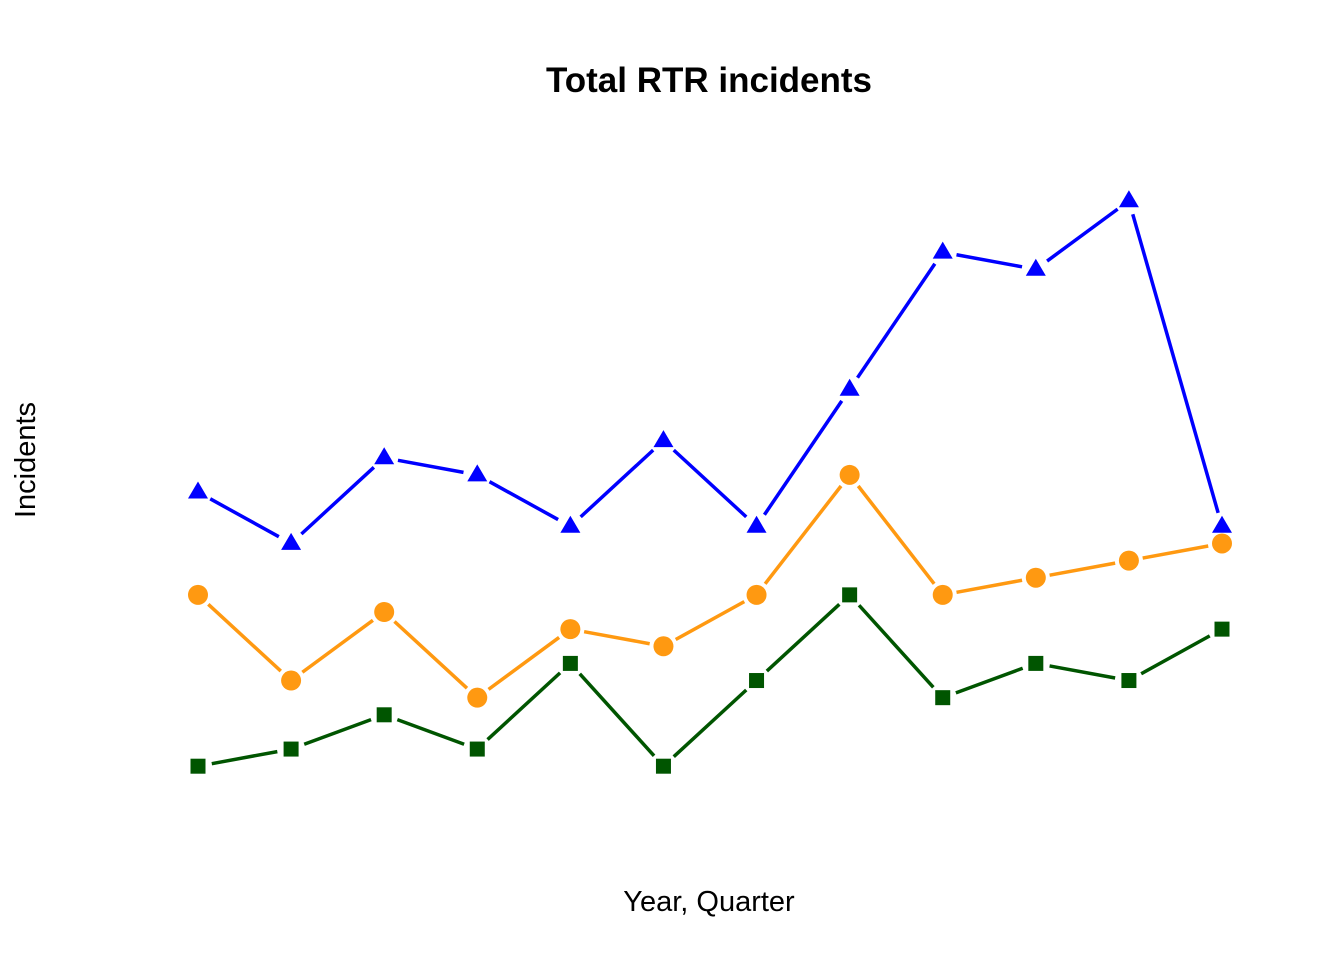 This screenshot has height=960, width=1344. Describe the element at coordinates (26, 460) in the screenshot. I see `y-axis-label: Incidents` at that location.